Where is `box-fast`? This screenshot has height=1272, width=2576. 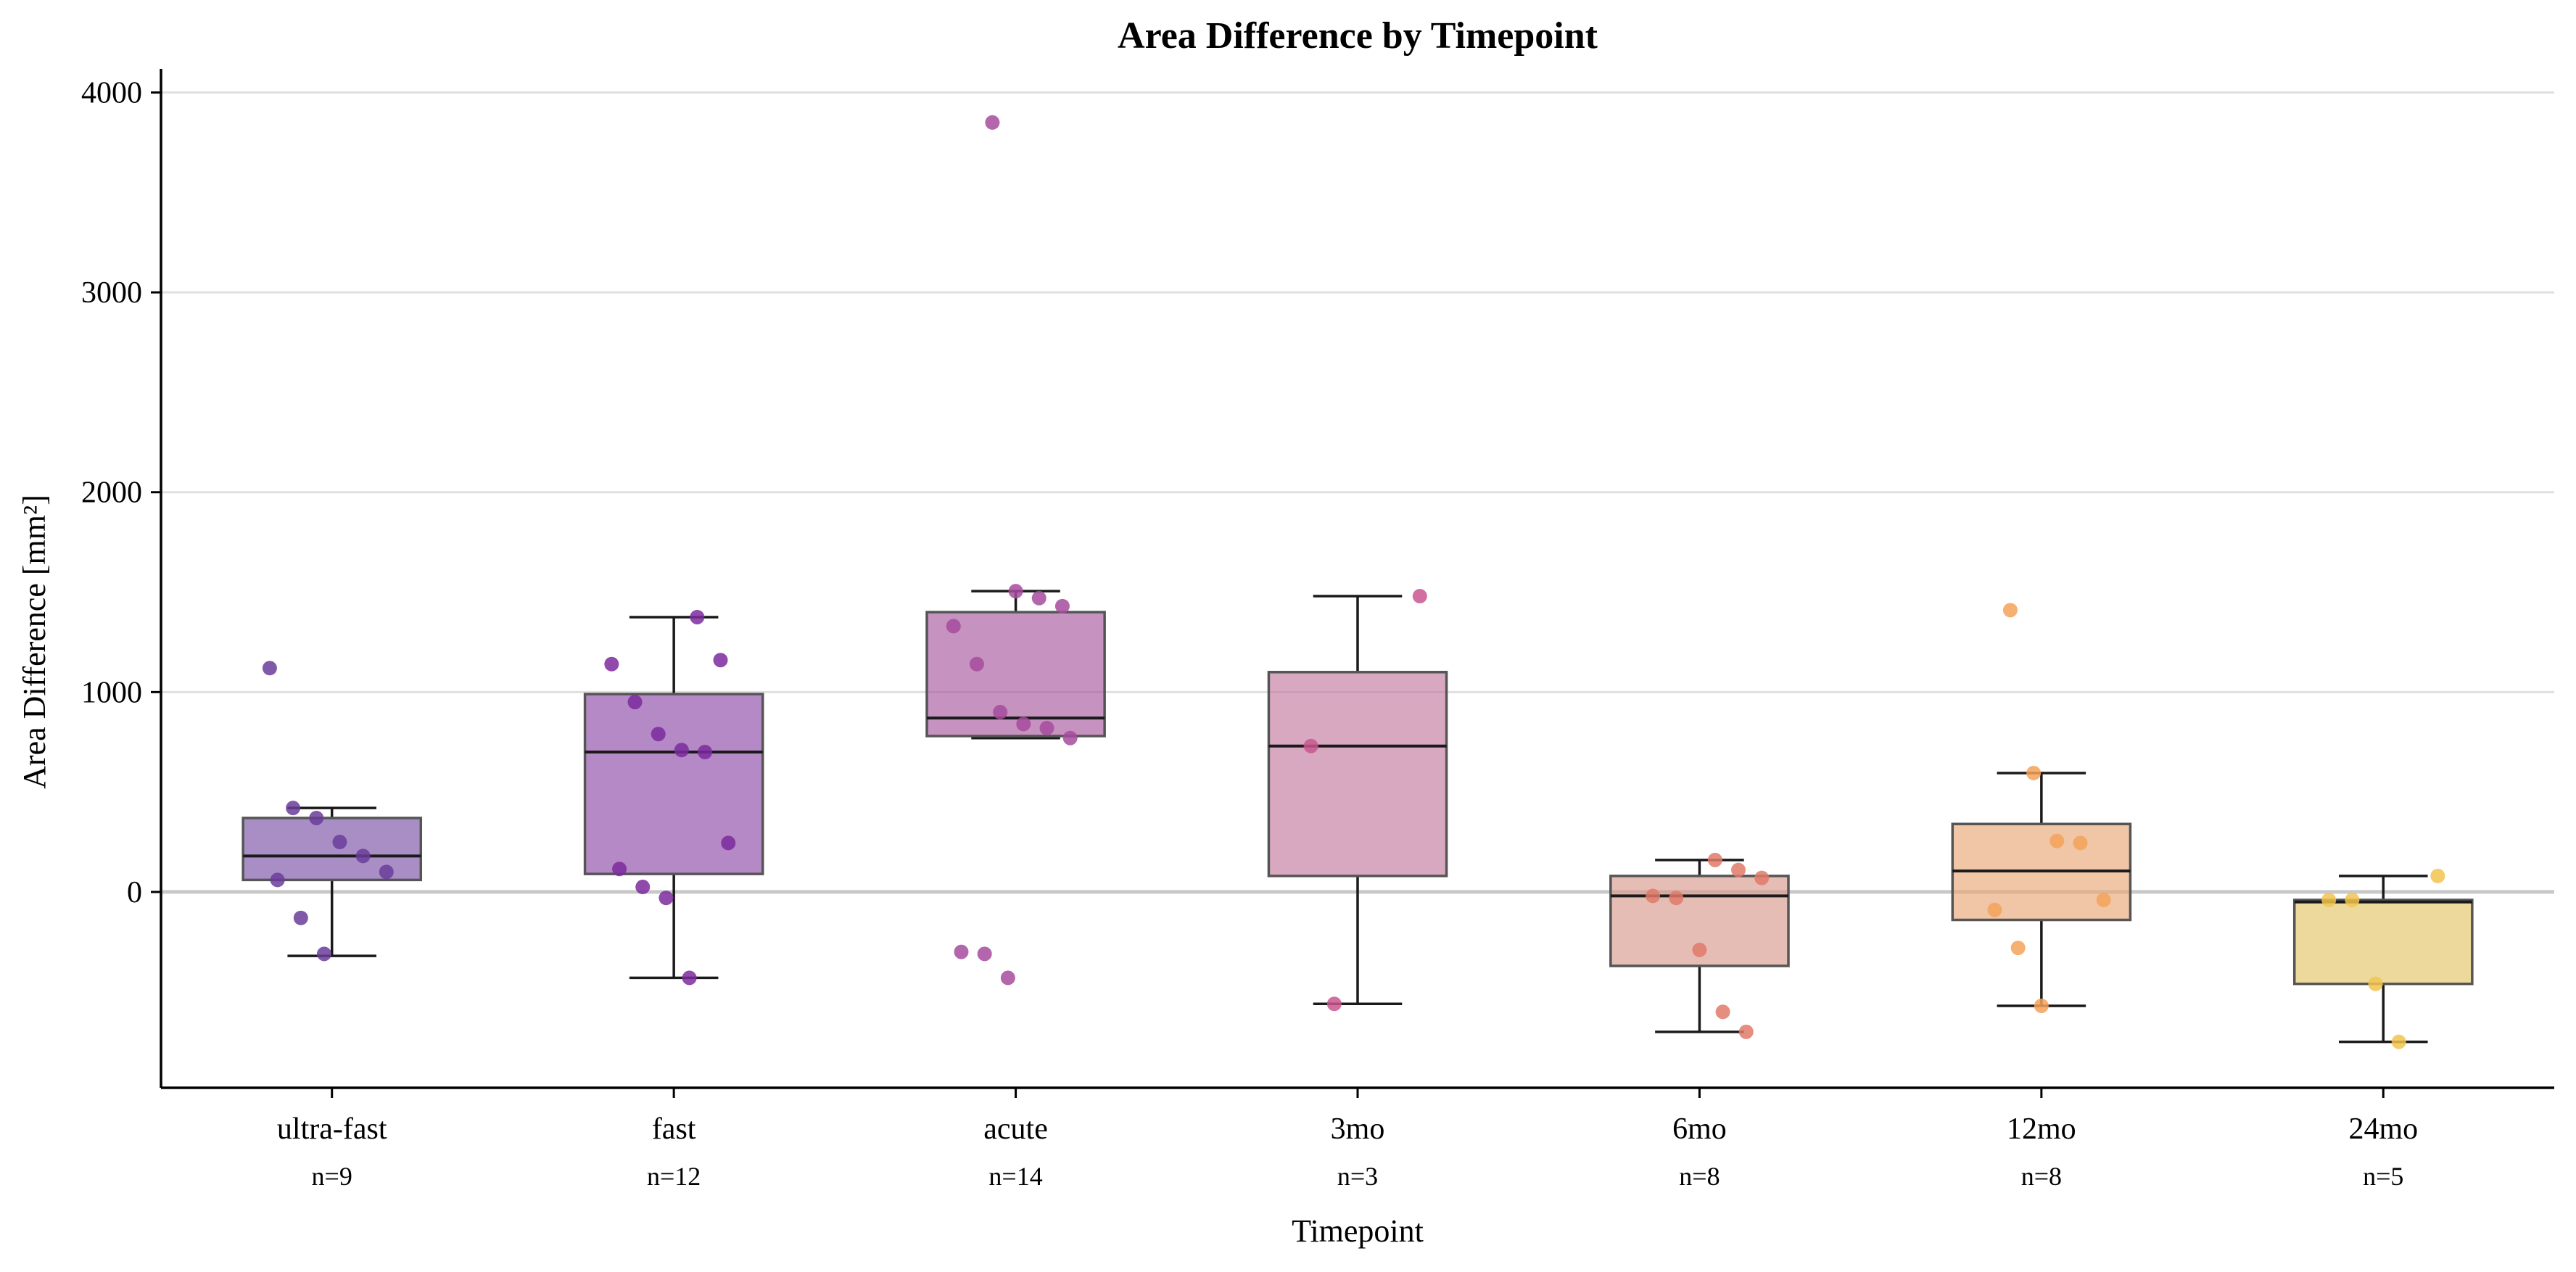 box-fast is located at coordinates (673, 784).